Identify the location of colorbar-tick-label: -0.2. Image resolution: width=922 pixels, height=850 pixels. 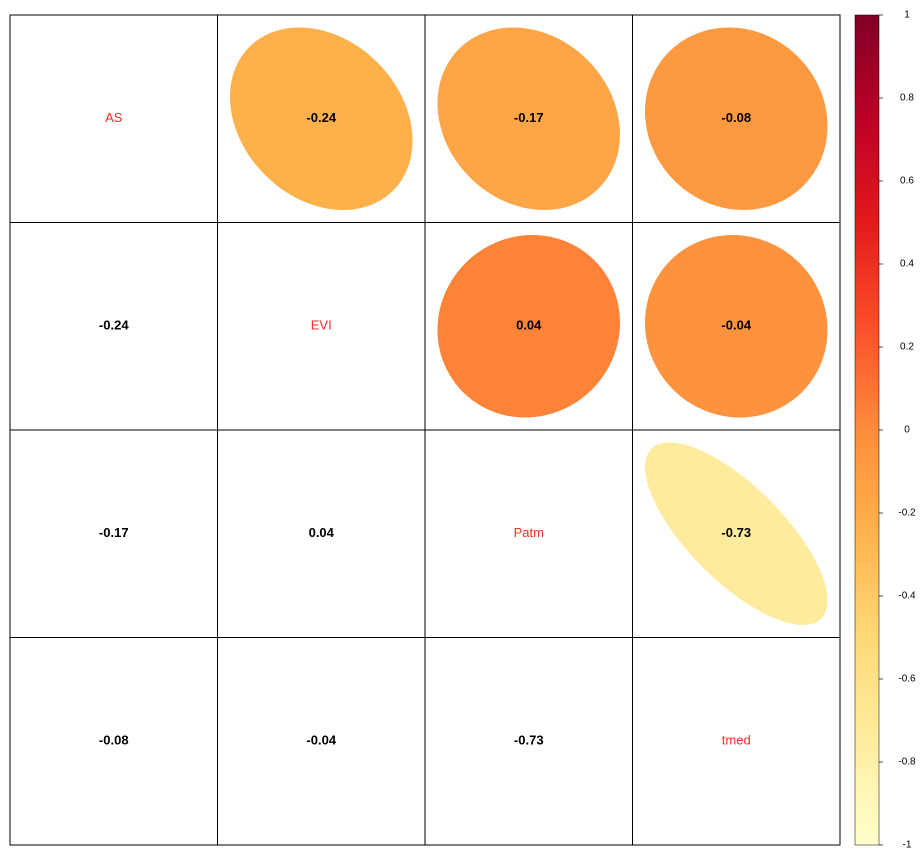
(907, 513).